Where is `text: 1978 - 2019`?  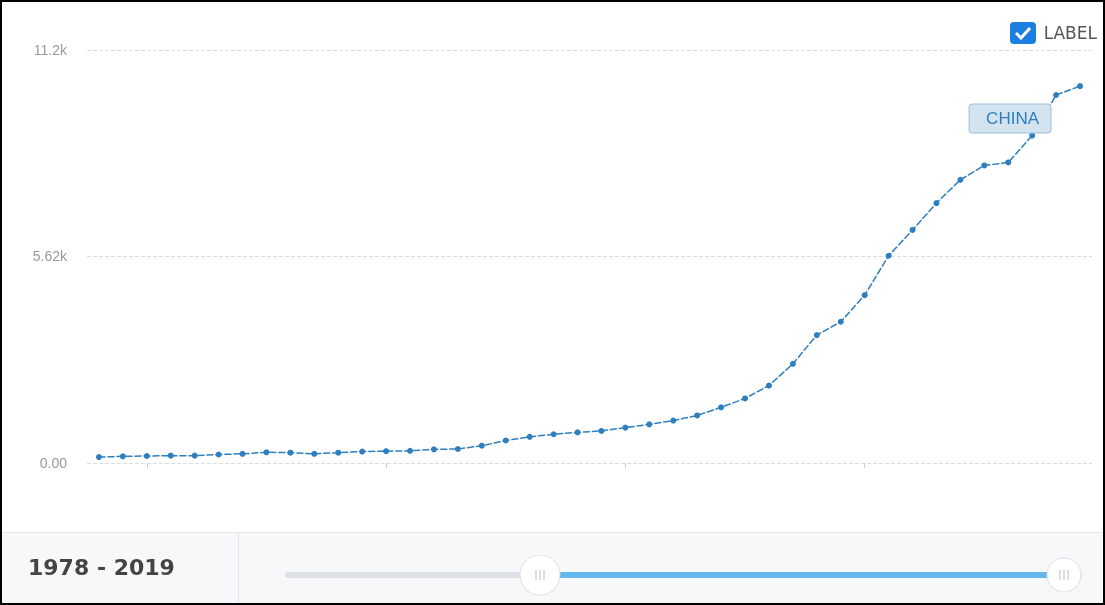 text: 1978 - 2019 is located at coordinates (101, 567).